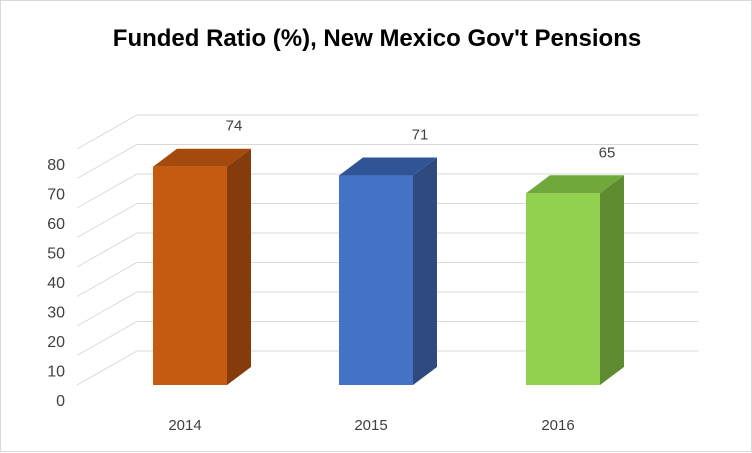 The height and width of the screenshot is (453, 752). What do you see at coordinates (56, 254) in the screenshot?
I see `y-tick-label: 50` at bounding box center [56, 254].